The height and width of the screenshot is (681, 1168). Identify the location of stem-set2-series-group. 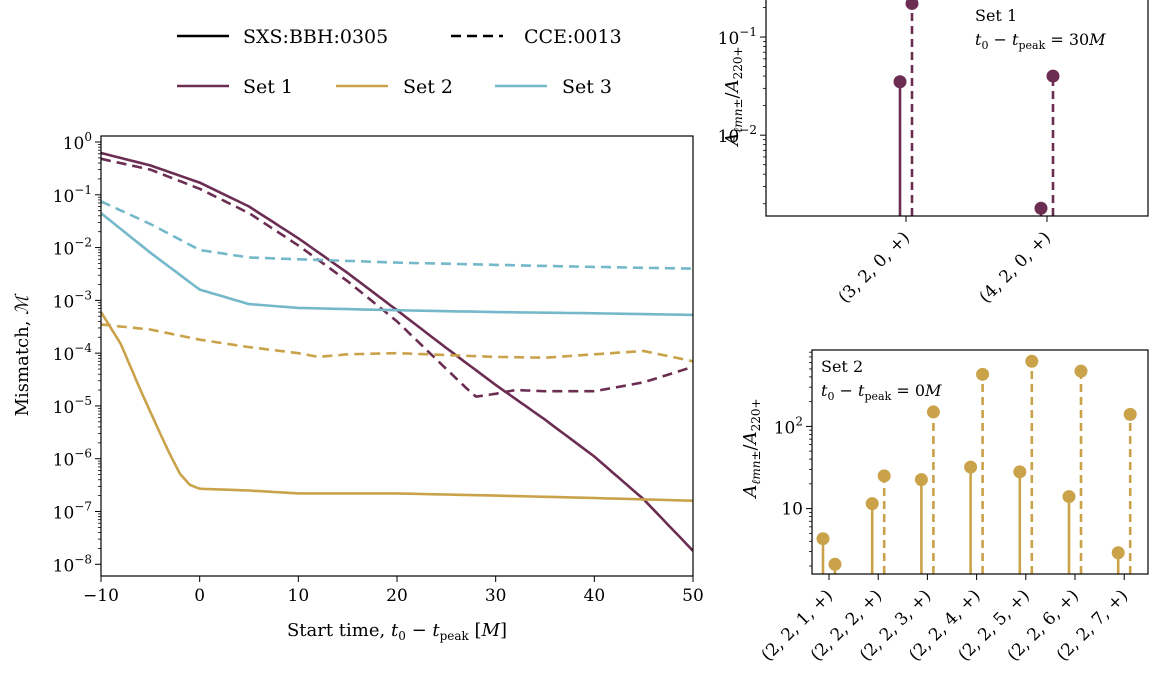
(976, 464).